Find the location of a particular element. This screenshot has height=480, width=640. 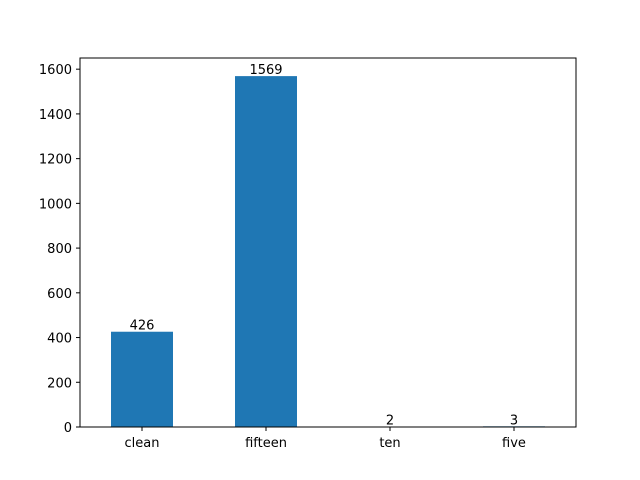

bar-clean is located at coordinates (142, 379).